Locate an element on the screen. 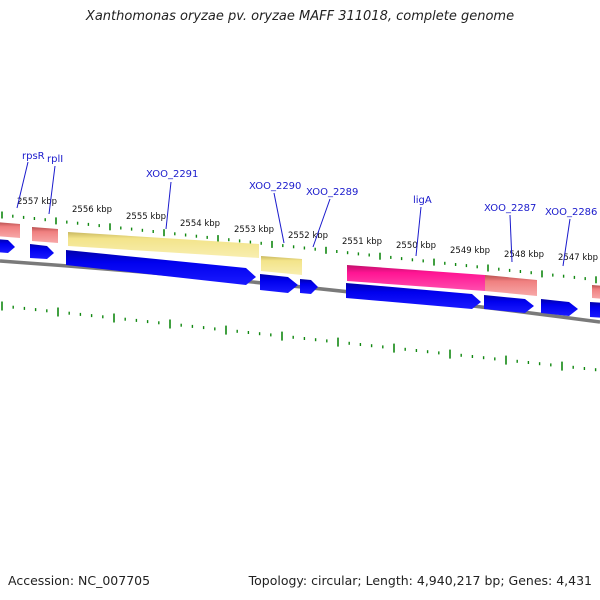 The image size is (600, 600). kbp-label: 2550 kbp is located at coordinates (416, 246).